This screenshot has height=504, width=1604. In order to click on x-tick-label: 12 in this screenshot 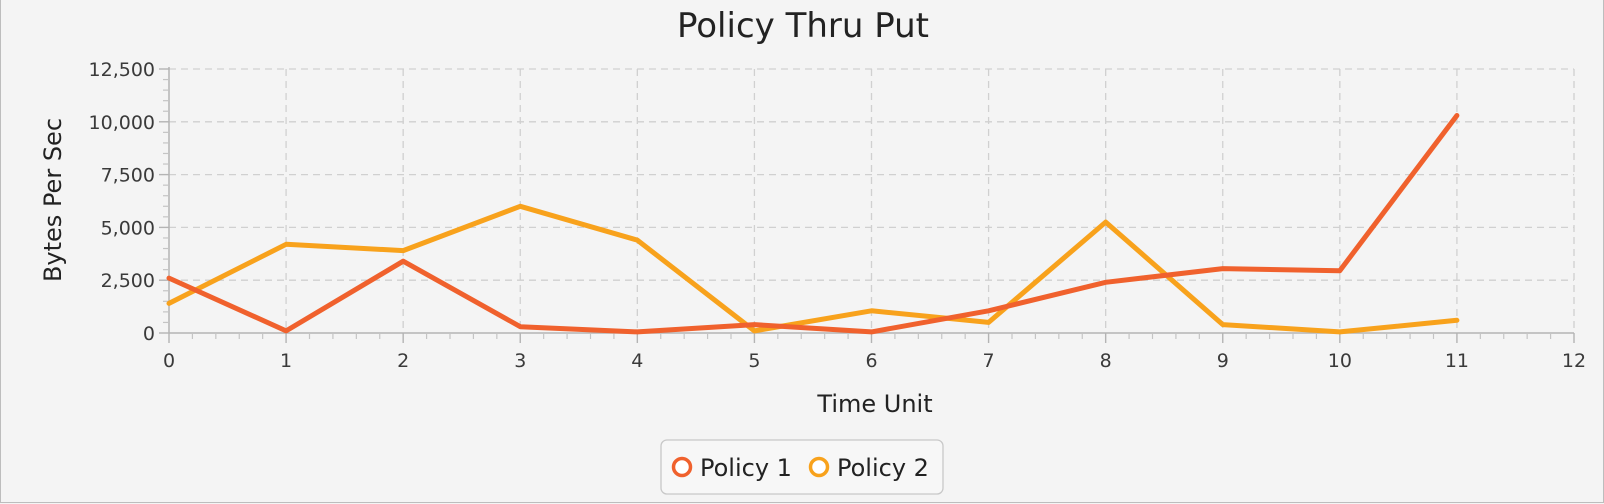, I will do `click(1574, 361)`.